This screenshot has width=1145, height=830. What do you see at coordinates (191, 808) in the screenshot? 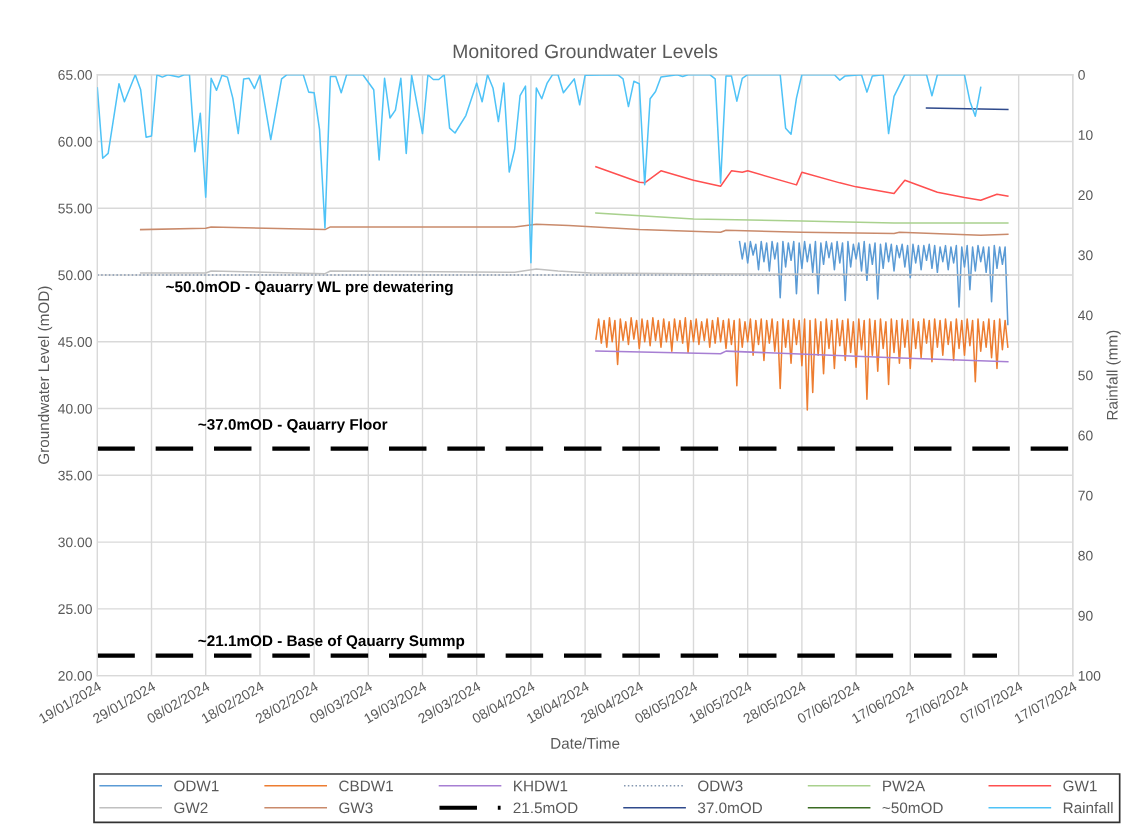
I see `legend-label: GW2` at bounding box center [191, 808].